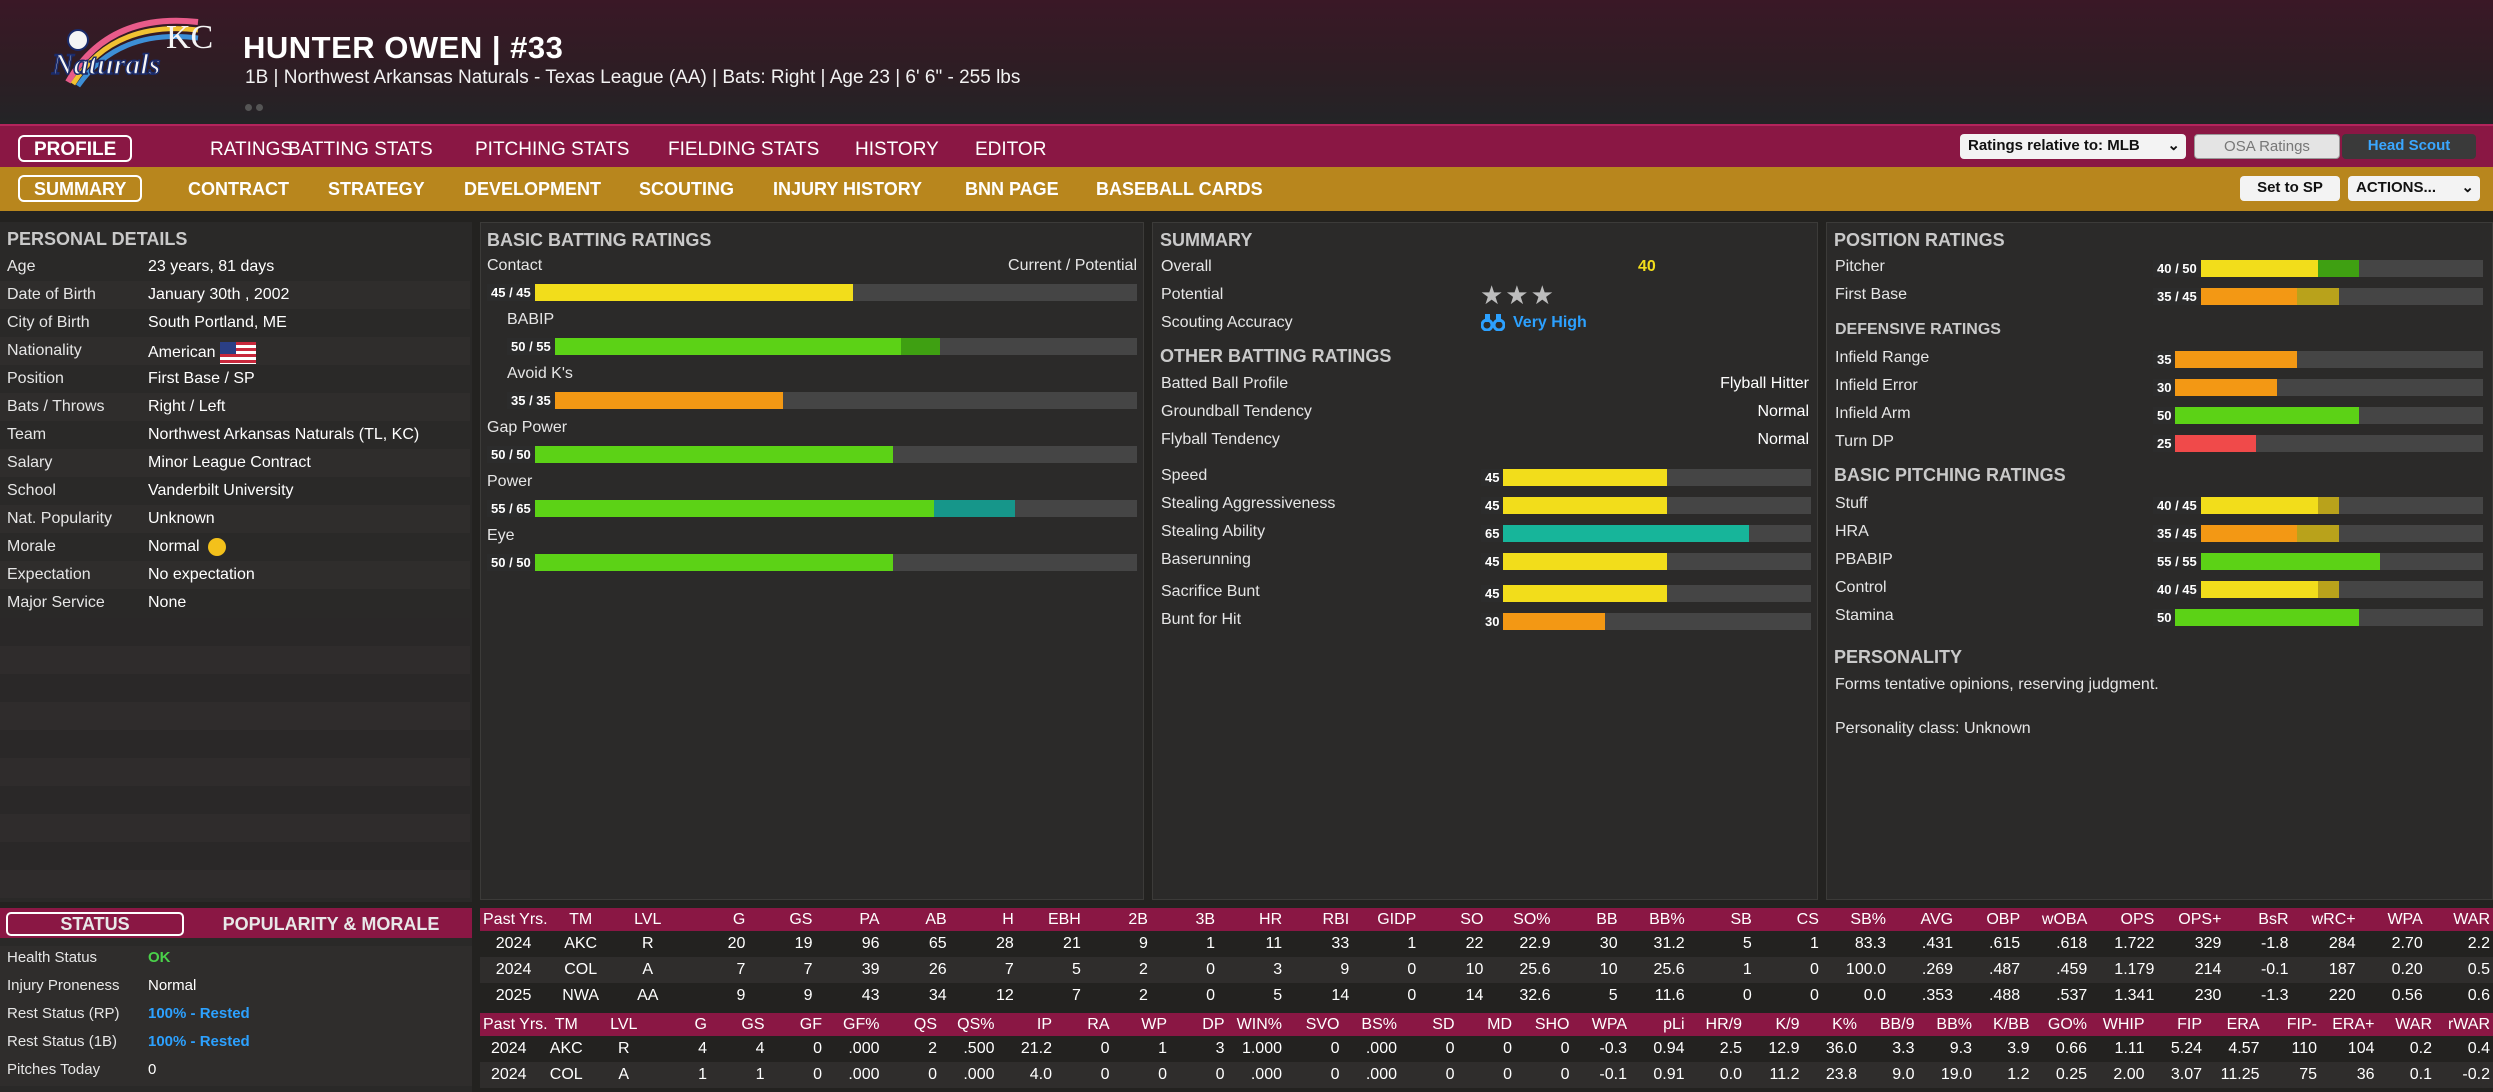  I want to click on batting-stats-col-header: 3B, so click(1184, 919).